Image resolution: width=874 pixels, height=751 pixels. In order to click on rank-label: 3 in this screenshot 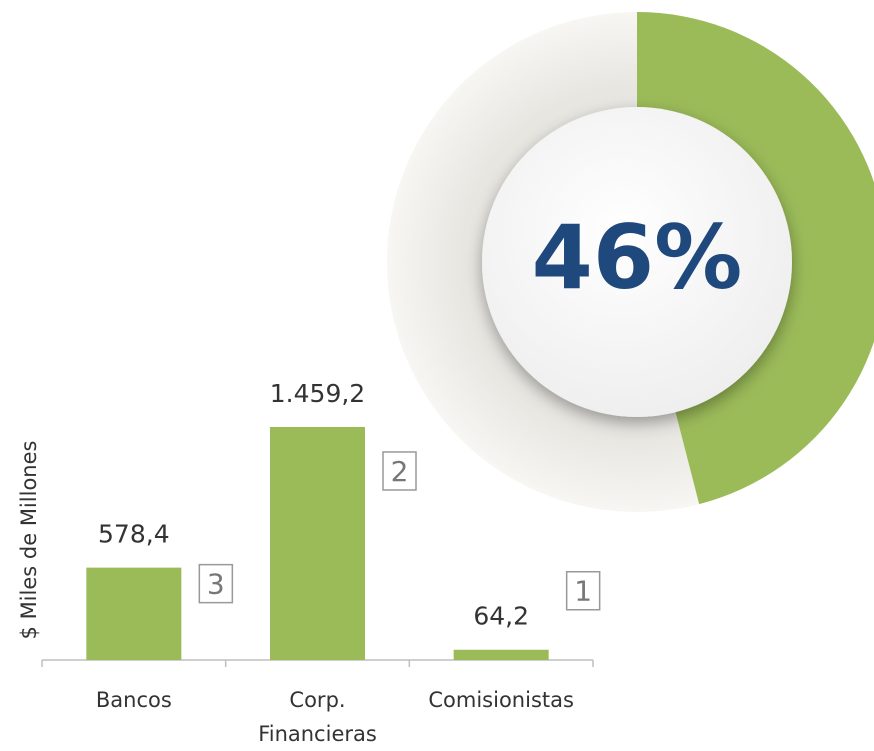, I will do `click(216, 584)`.